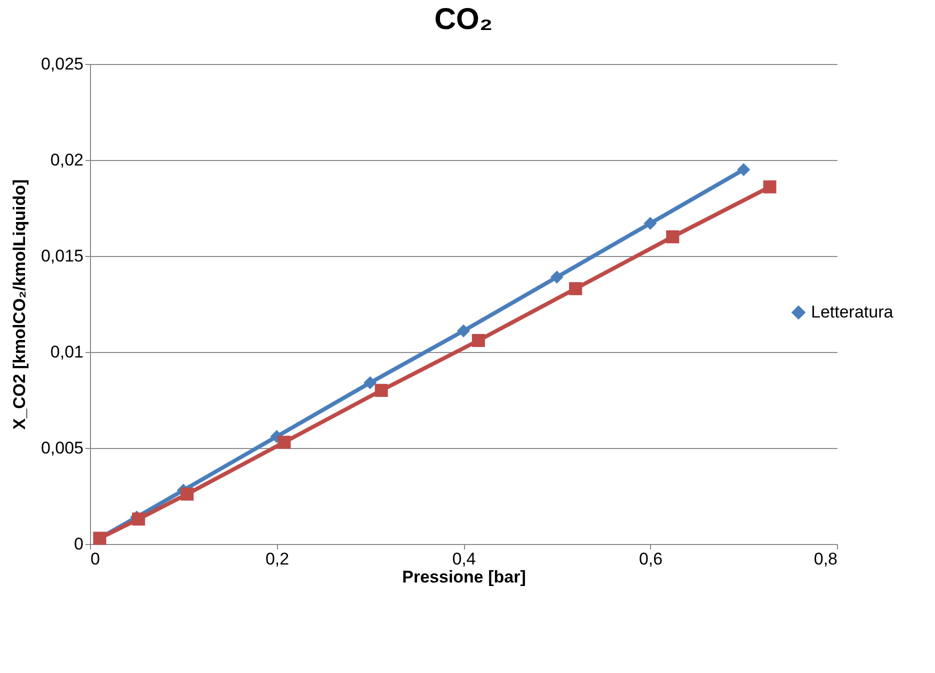 The image size is (935, 673). What do you see at coordinates (852, 312) in the screenshot?
I see `legend-label: Letteratura` at bounding box center [852, 312].